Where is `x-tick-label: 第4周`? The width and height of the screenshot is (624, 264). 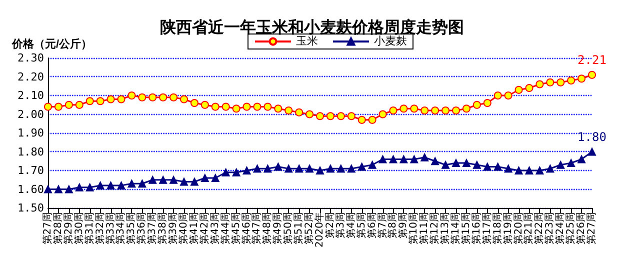
x-tick-label: 第4周 is located at coordinates (350, 225).